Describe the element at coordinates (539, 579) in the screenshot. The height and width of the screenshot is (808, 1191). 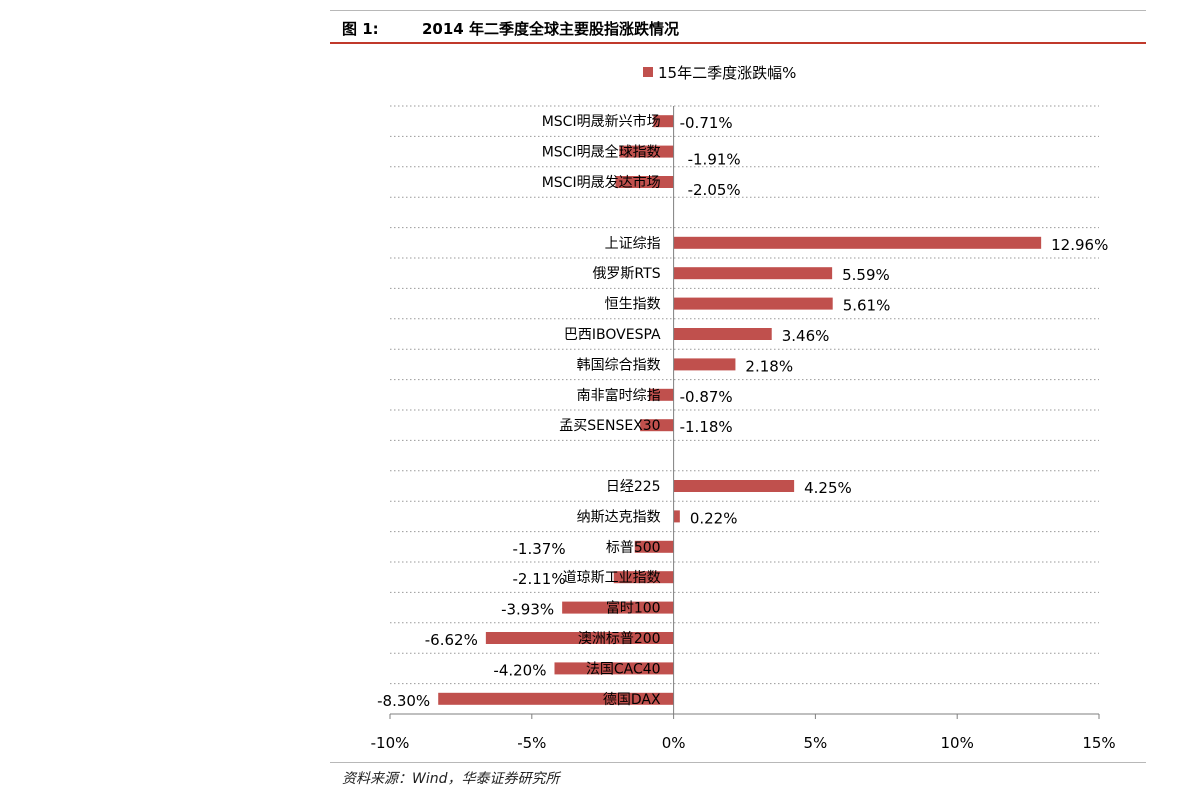
I see `value-label: -2.11%` at that location.